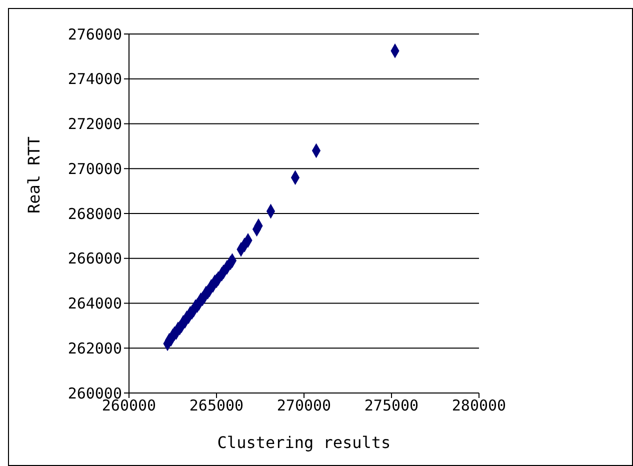 The height and width of the screenshot is (466, 633). Describe the element at coordinates (479, 405) in the screenshot. I see `x-tick-label: 280000` at that location.